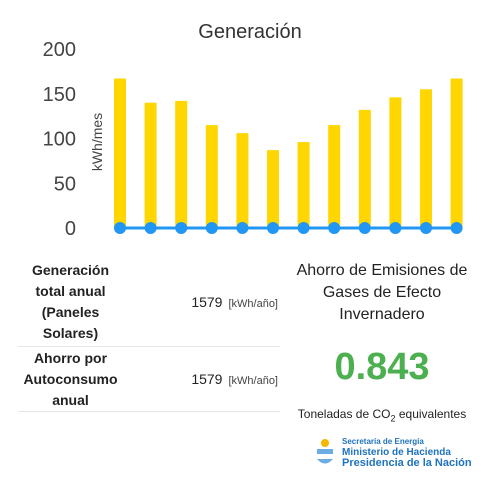  What do you see at coordinates (325, 450) in the screenshot?
I see `argentina-seal-icon` at bounding box center [325, 450].